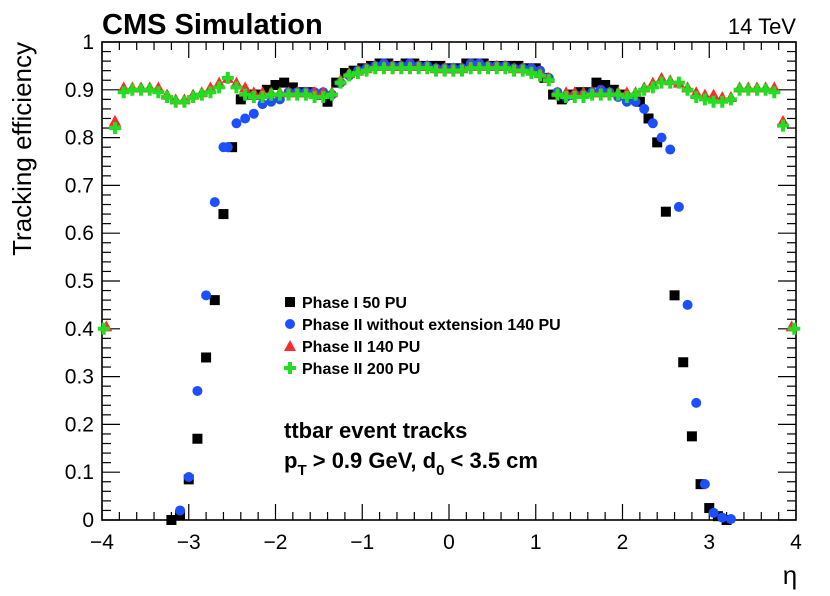  I want to click on x-axis-title: η, so click(790, 575).